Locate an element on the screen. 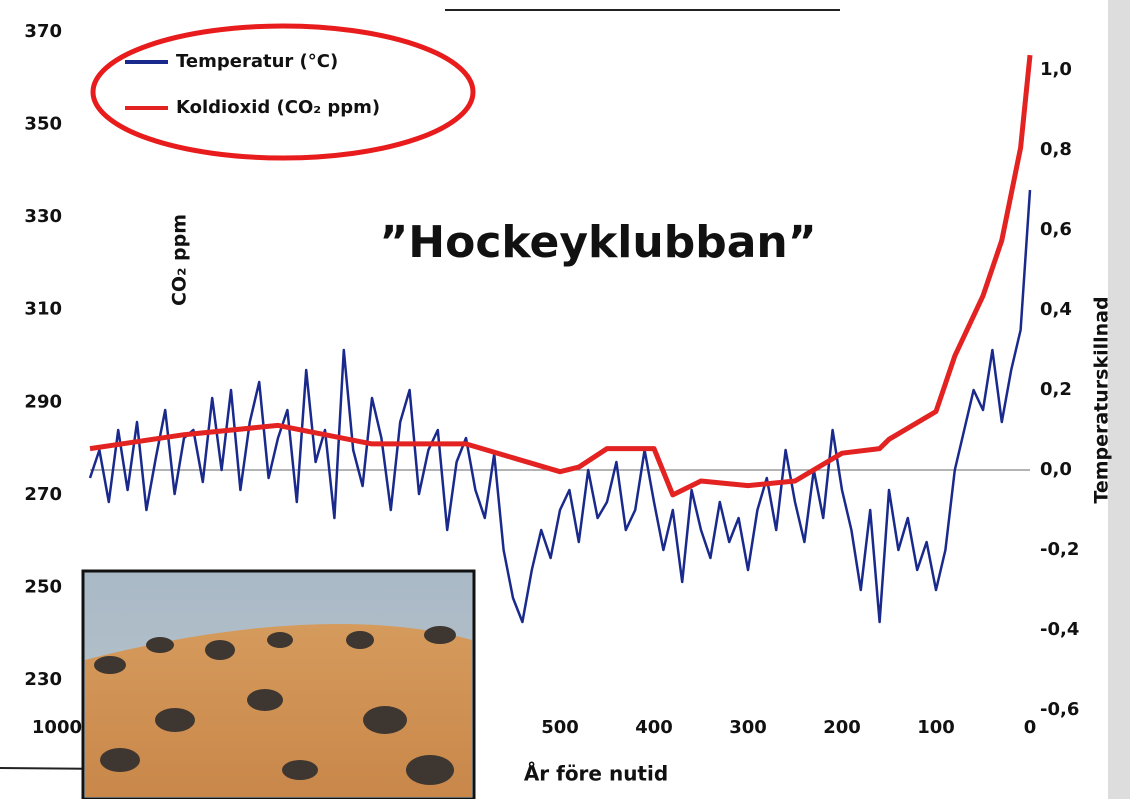  x-tick-label: 200 is located at coordinates (842, 727).